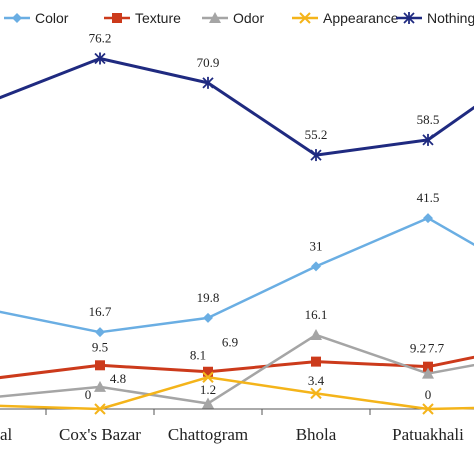 The height and width of the screenshot is (474, 474). Describe the element at coordinates (428, 434) in the screenshot. I see `x-tick-label-4: Patuakhali` at that location.